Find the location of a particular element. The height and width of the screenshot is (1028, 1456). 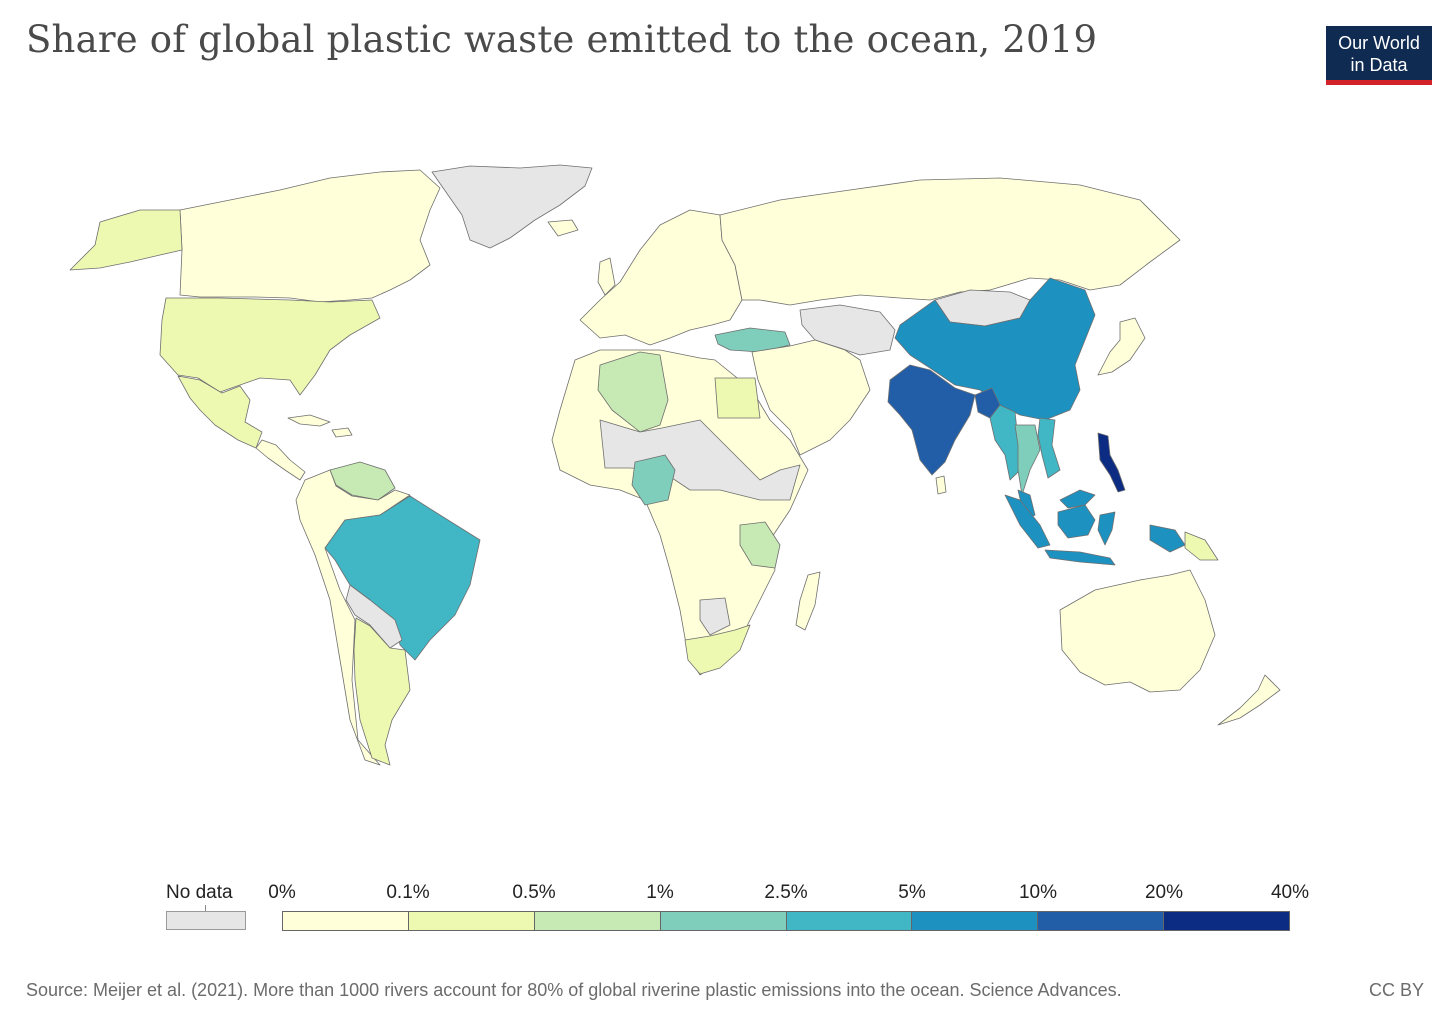

region-malaysia-borneo is located at coordinates (1077, 499).